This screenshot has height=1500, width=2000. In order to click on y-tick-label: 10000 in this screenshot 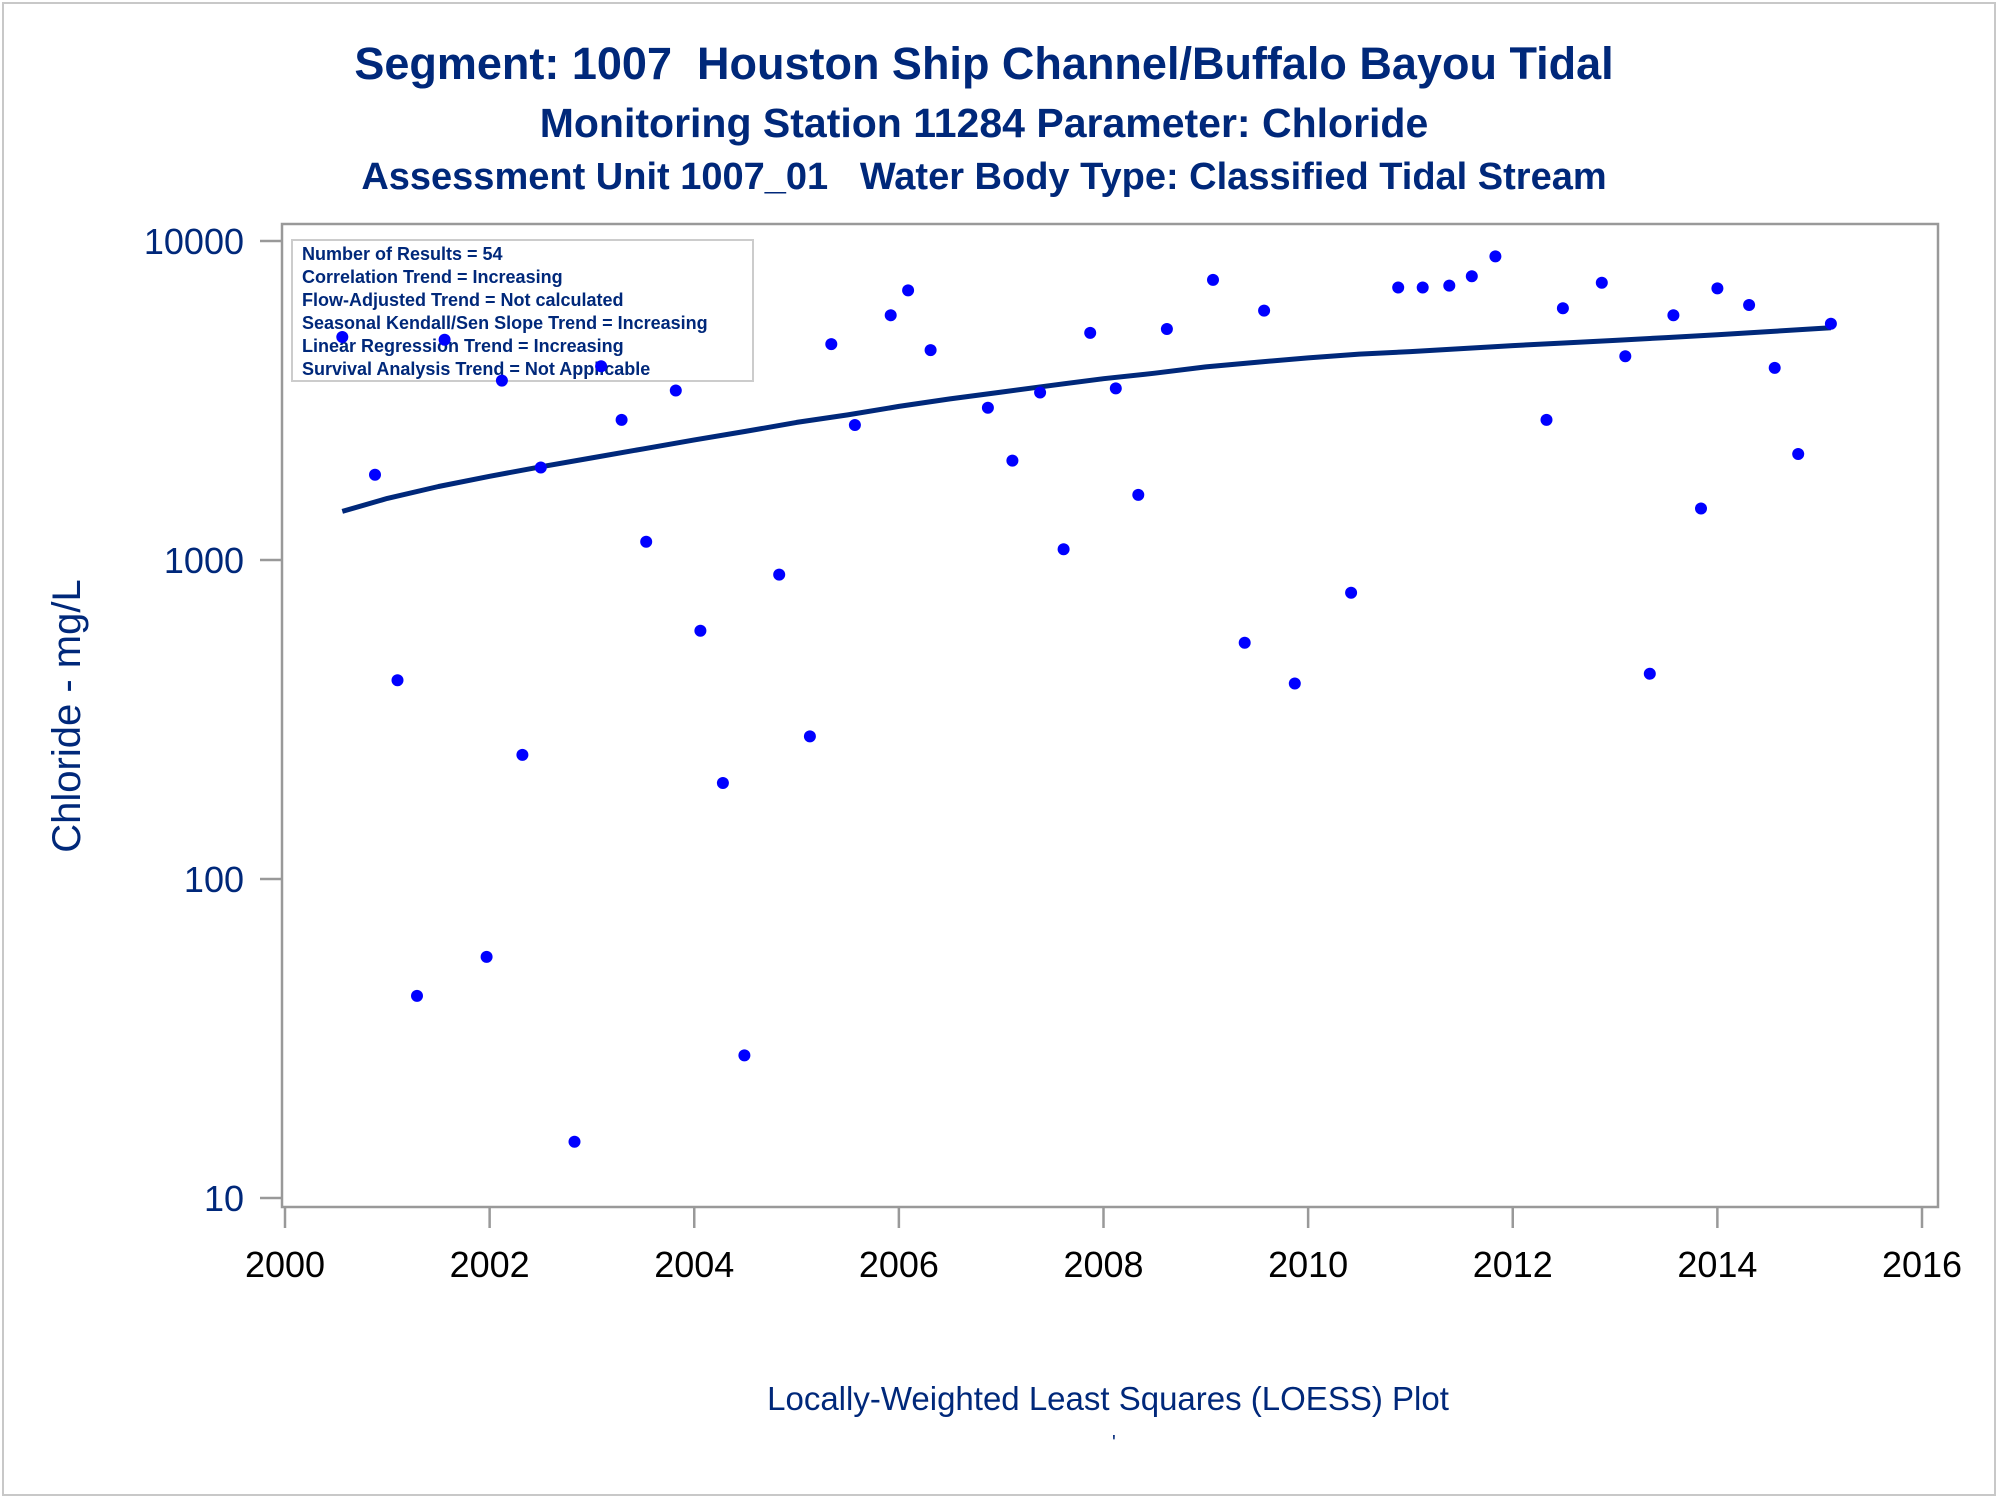, I will do `click(194, 241)`.